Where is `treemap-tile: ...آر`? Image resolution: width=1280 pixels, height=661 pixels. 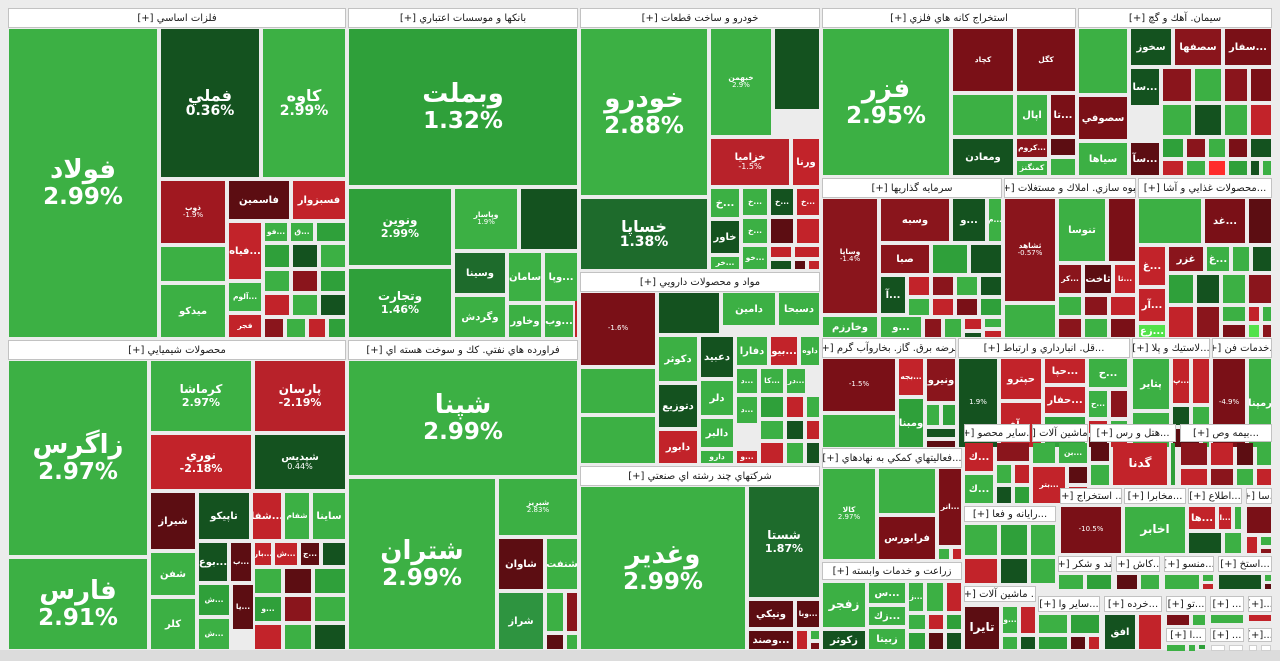
treemap-tile: ...آر is located at coordinates (1152, 305).